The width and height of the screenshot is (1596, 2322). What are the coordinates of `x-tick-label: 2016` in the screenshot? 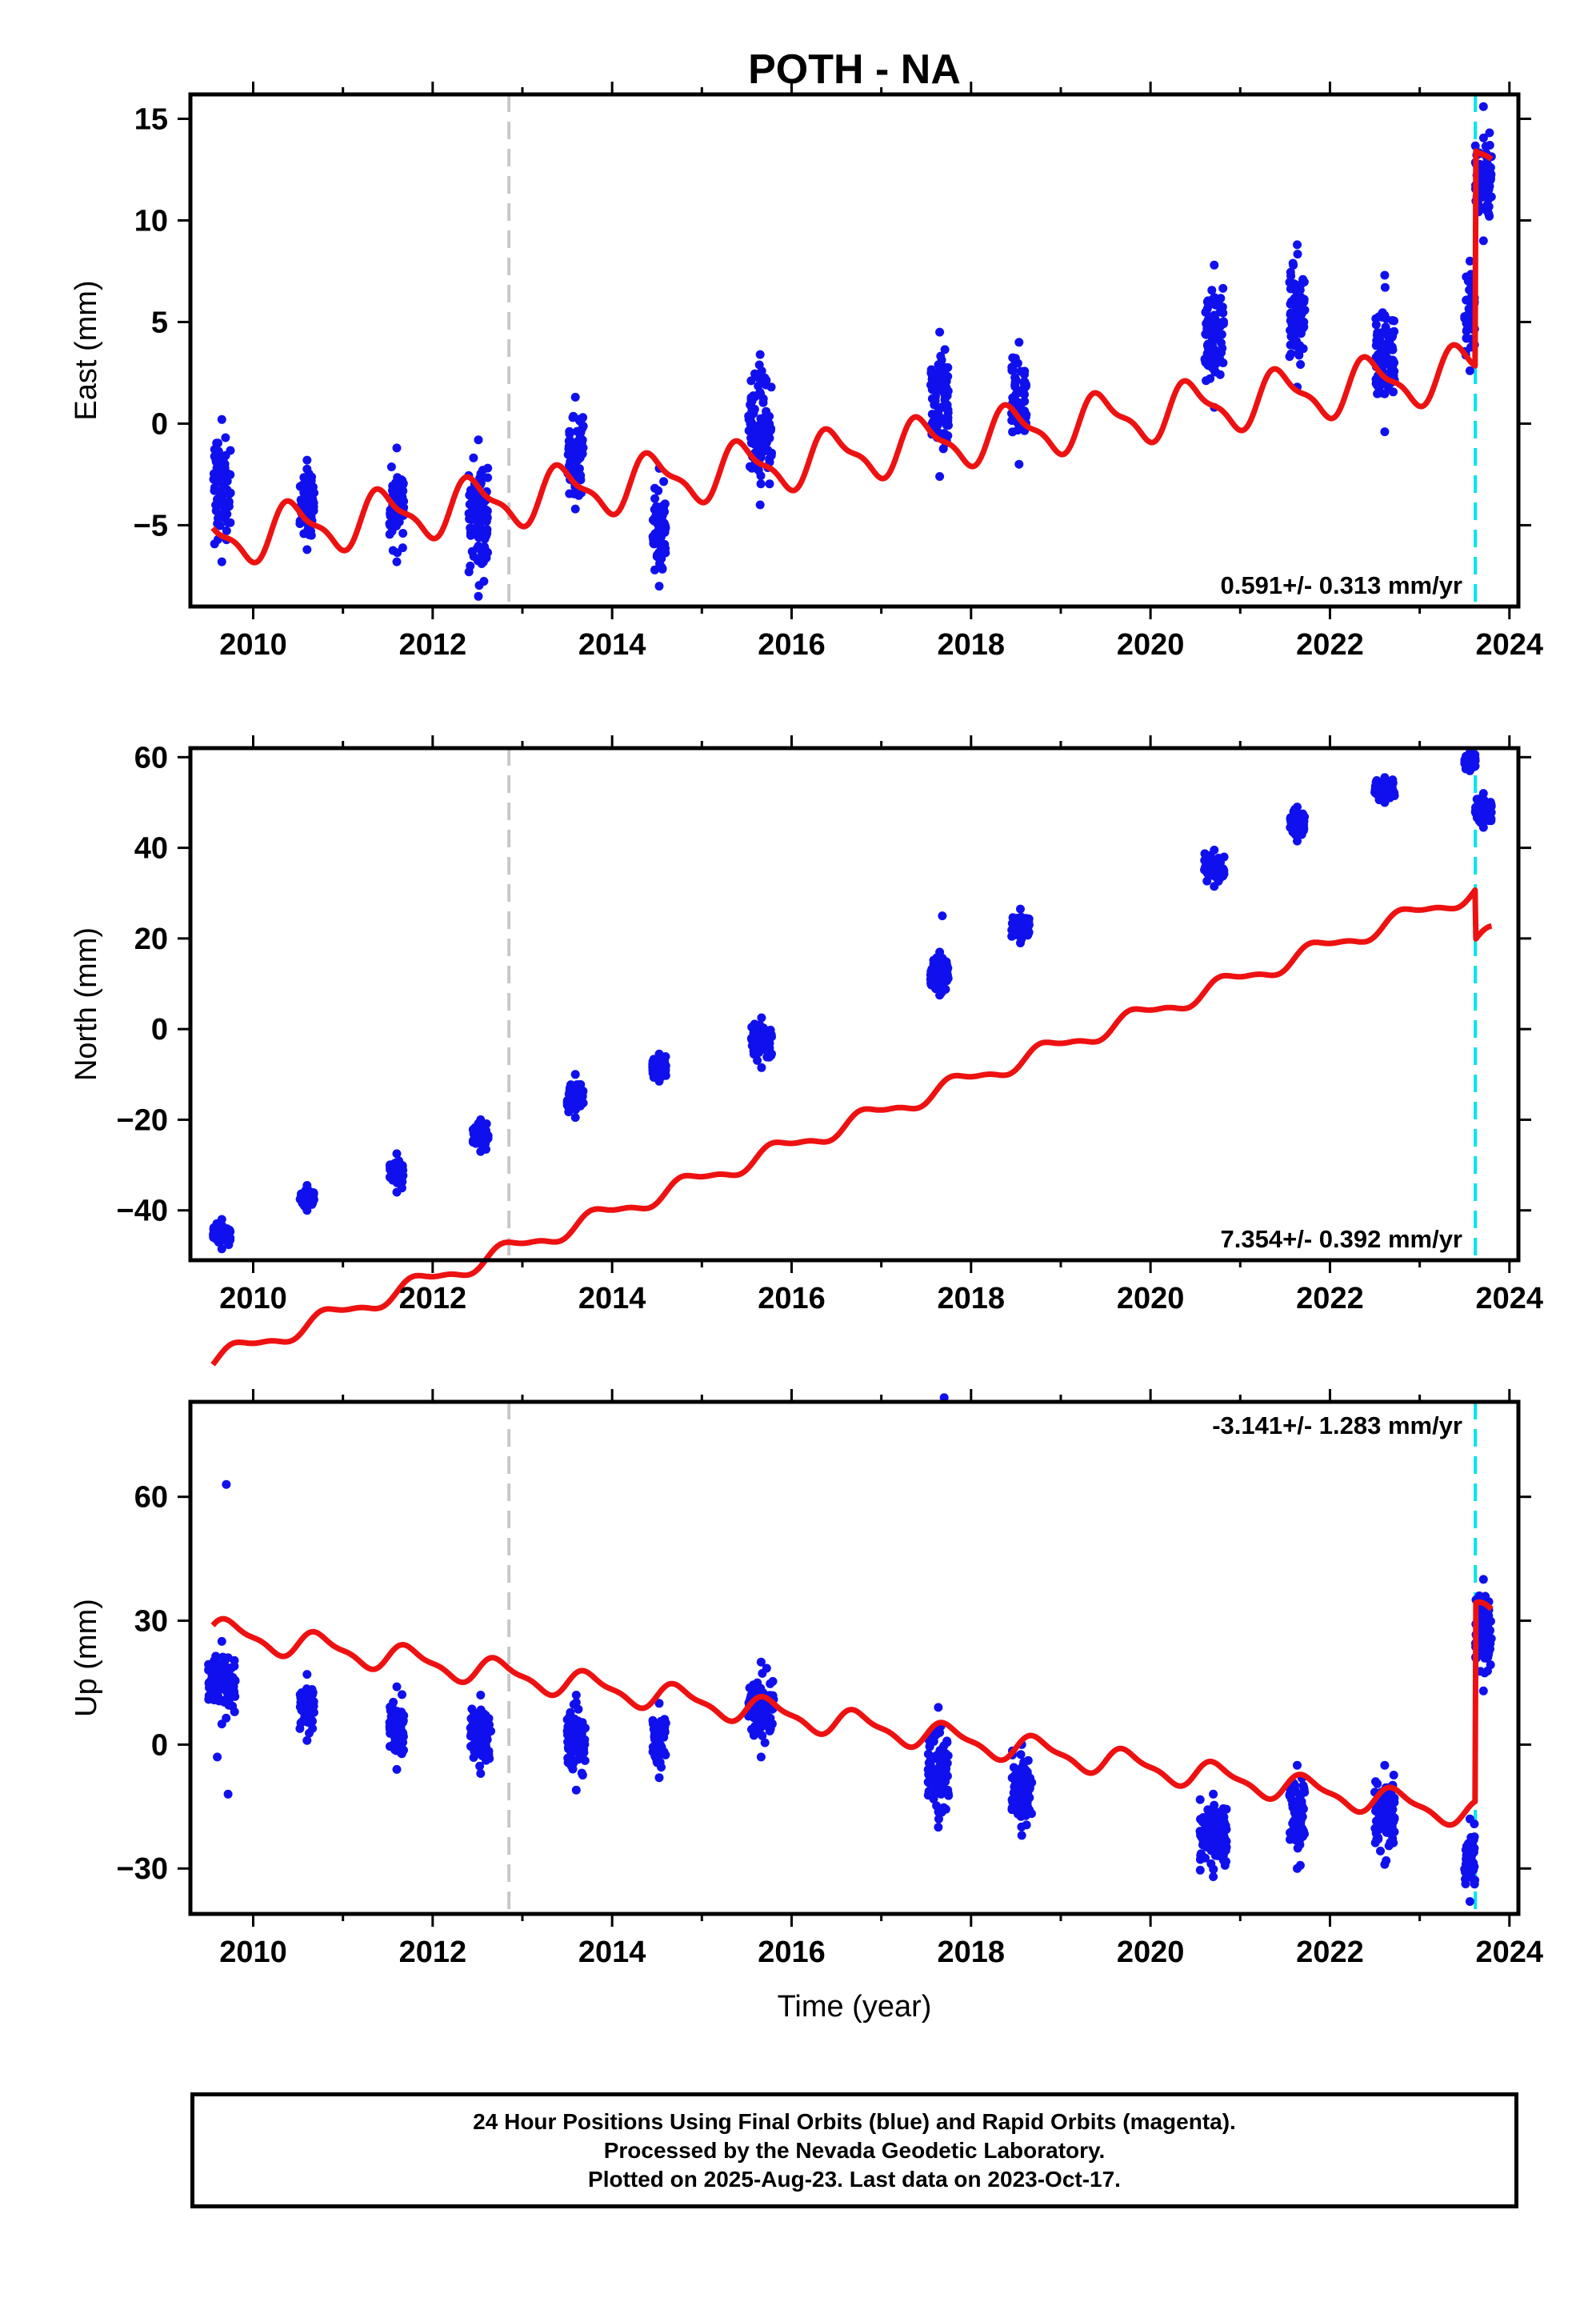 It's located at (792, 1298).